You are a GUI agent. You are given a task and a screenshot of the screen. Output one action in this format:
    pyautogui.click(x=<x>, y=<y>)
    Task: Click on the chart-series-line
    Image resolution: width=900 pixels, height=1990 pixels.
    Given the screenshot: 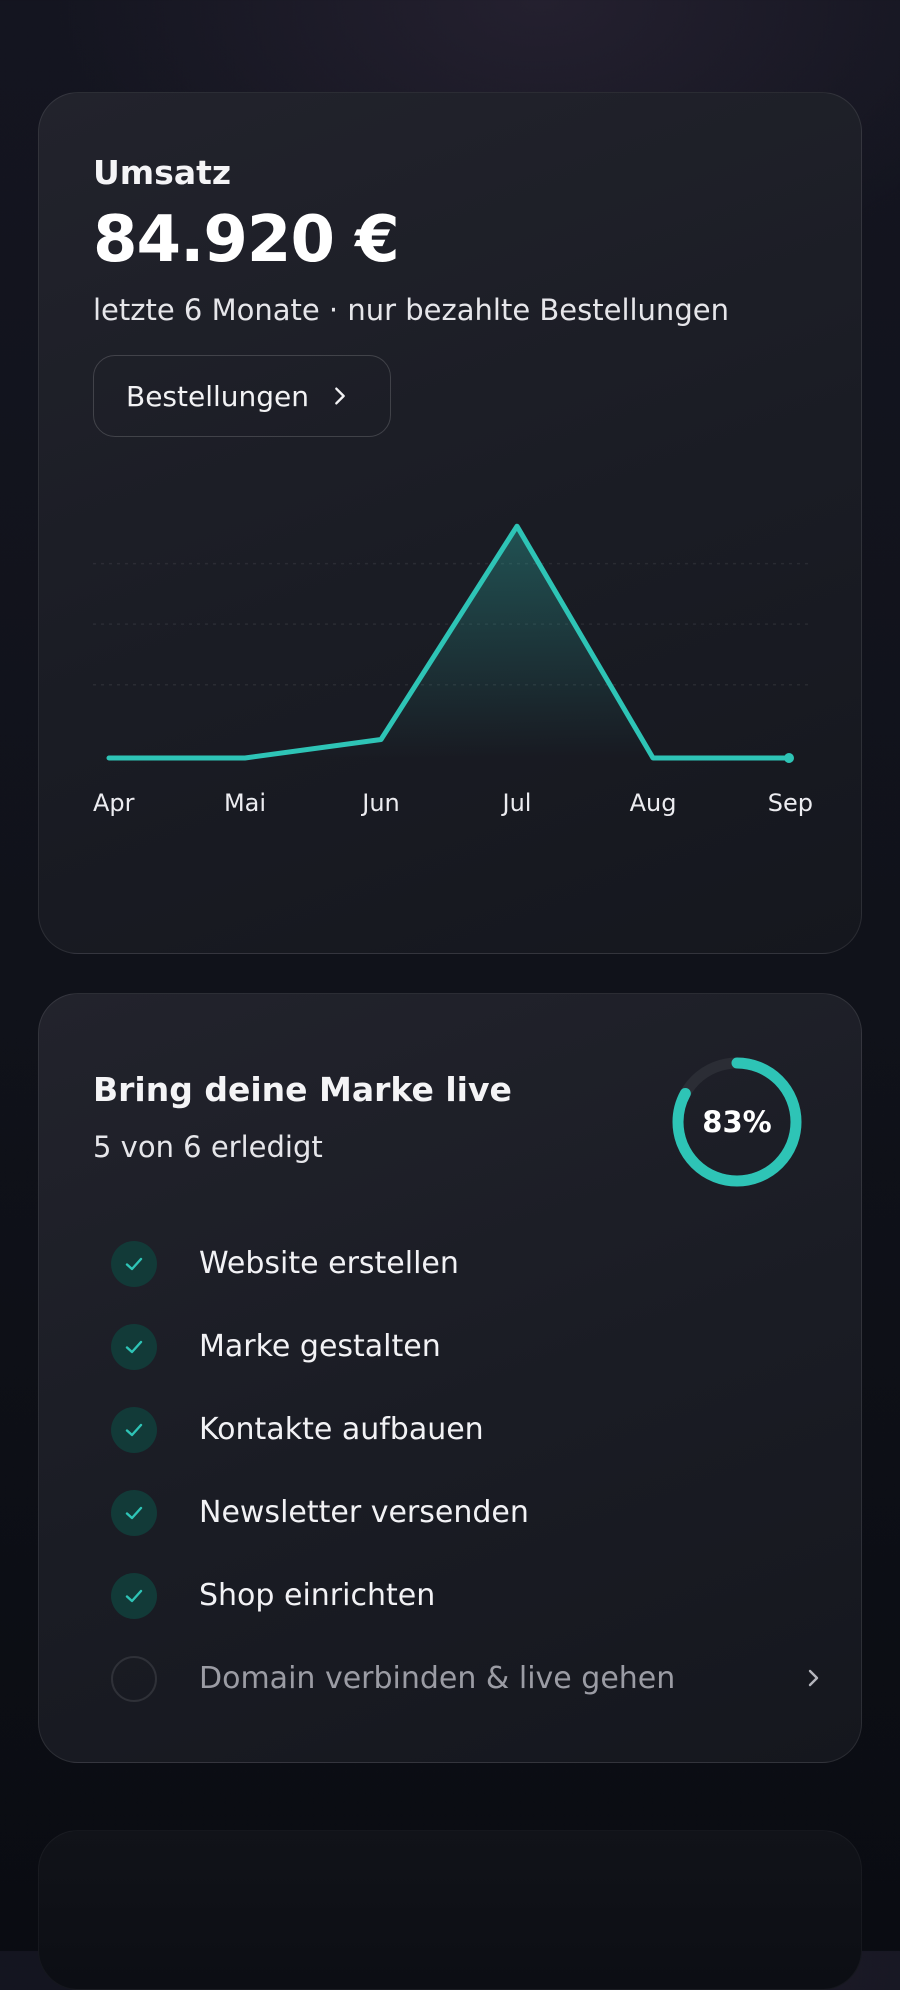 What is the action you would take?
    pyautogui.click(x=449, y=642)
    